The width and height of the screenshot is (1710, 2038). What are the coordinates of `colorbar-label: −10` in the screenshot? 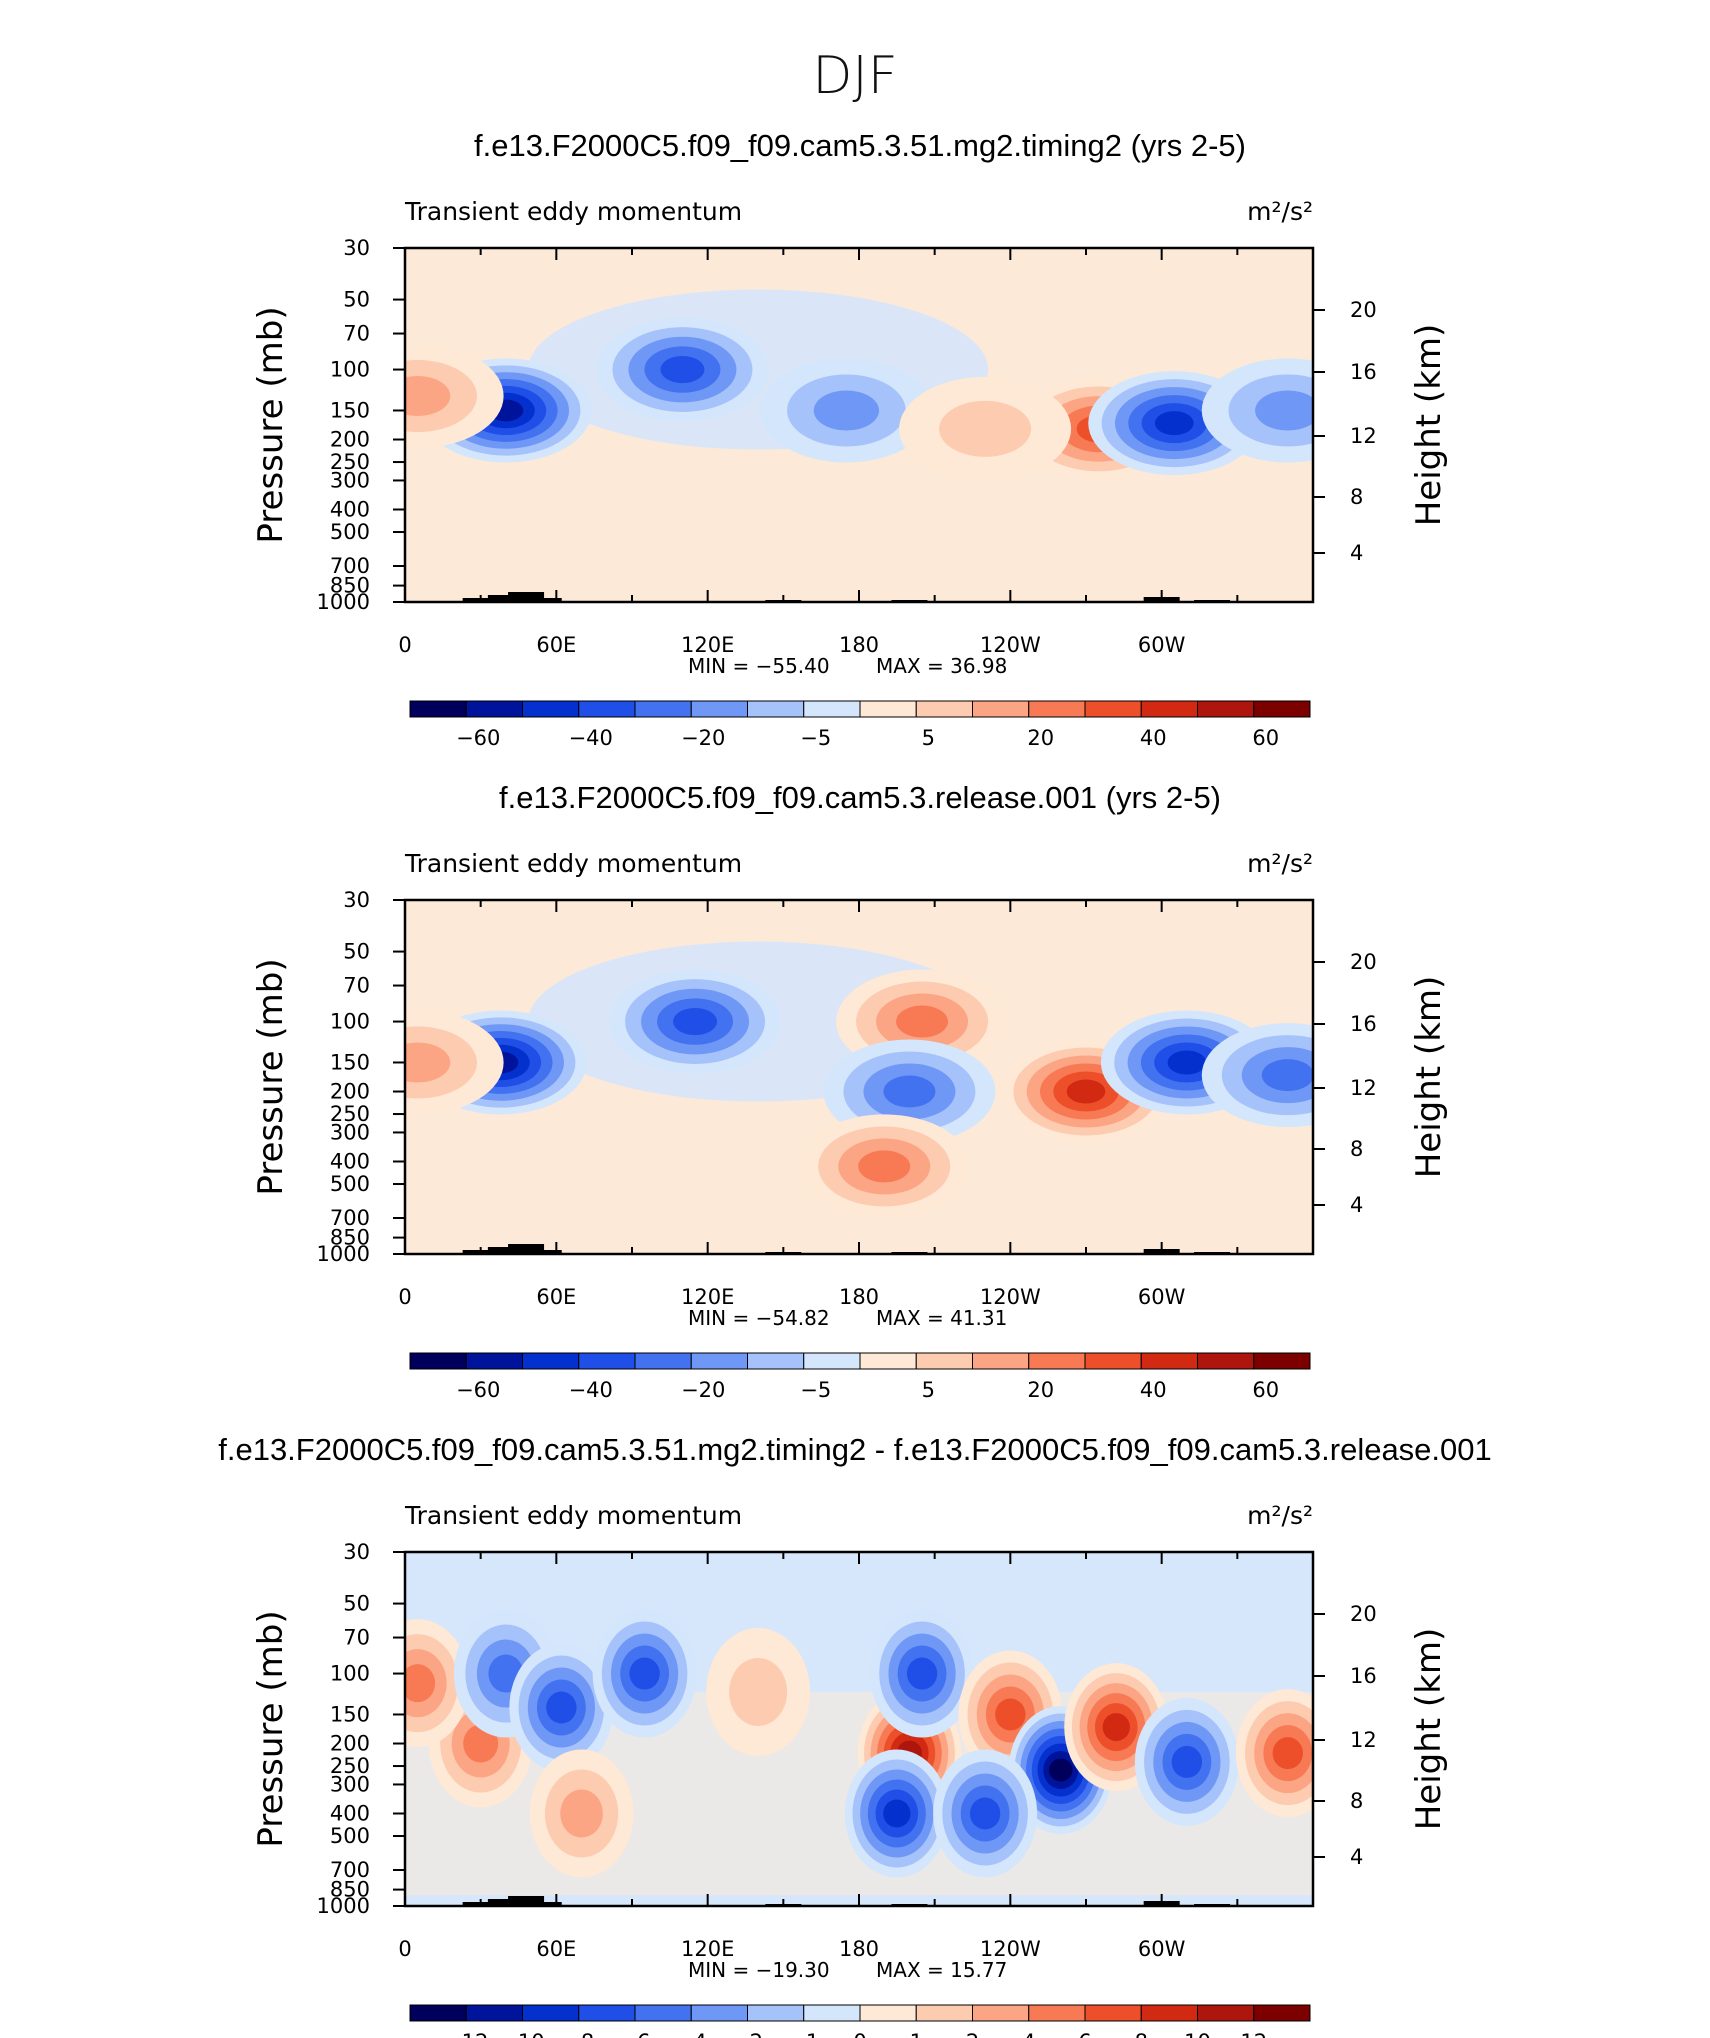 It's located at (522, 2034).